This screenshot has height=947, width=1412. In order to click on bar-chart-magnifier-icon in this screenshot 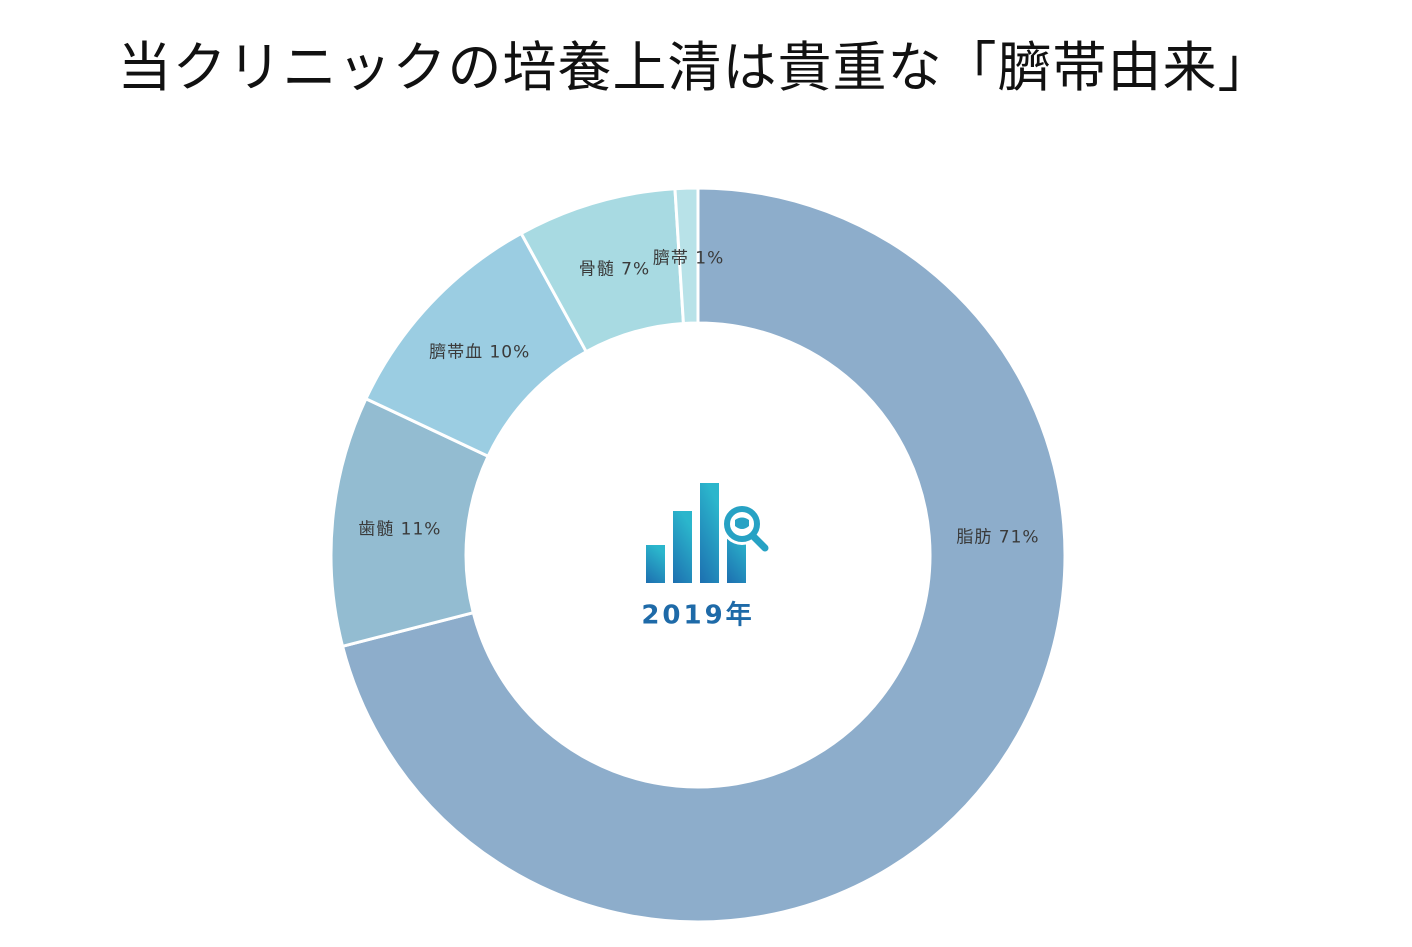, I will do `click(708, 535)`.